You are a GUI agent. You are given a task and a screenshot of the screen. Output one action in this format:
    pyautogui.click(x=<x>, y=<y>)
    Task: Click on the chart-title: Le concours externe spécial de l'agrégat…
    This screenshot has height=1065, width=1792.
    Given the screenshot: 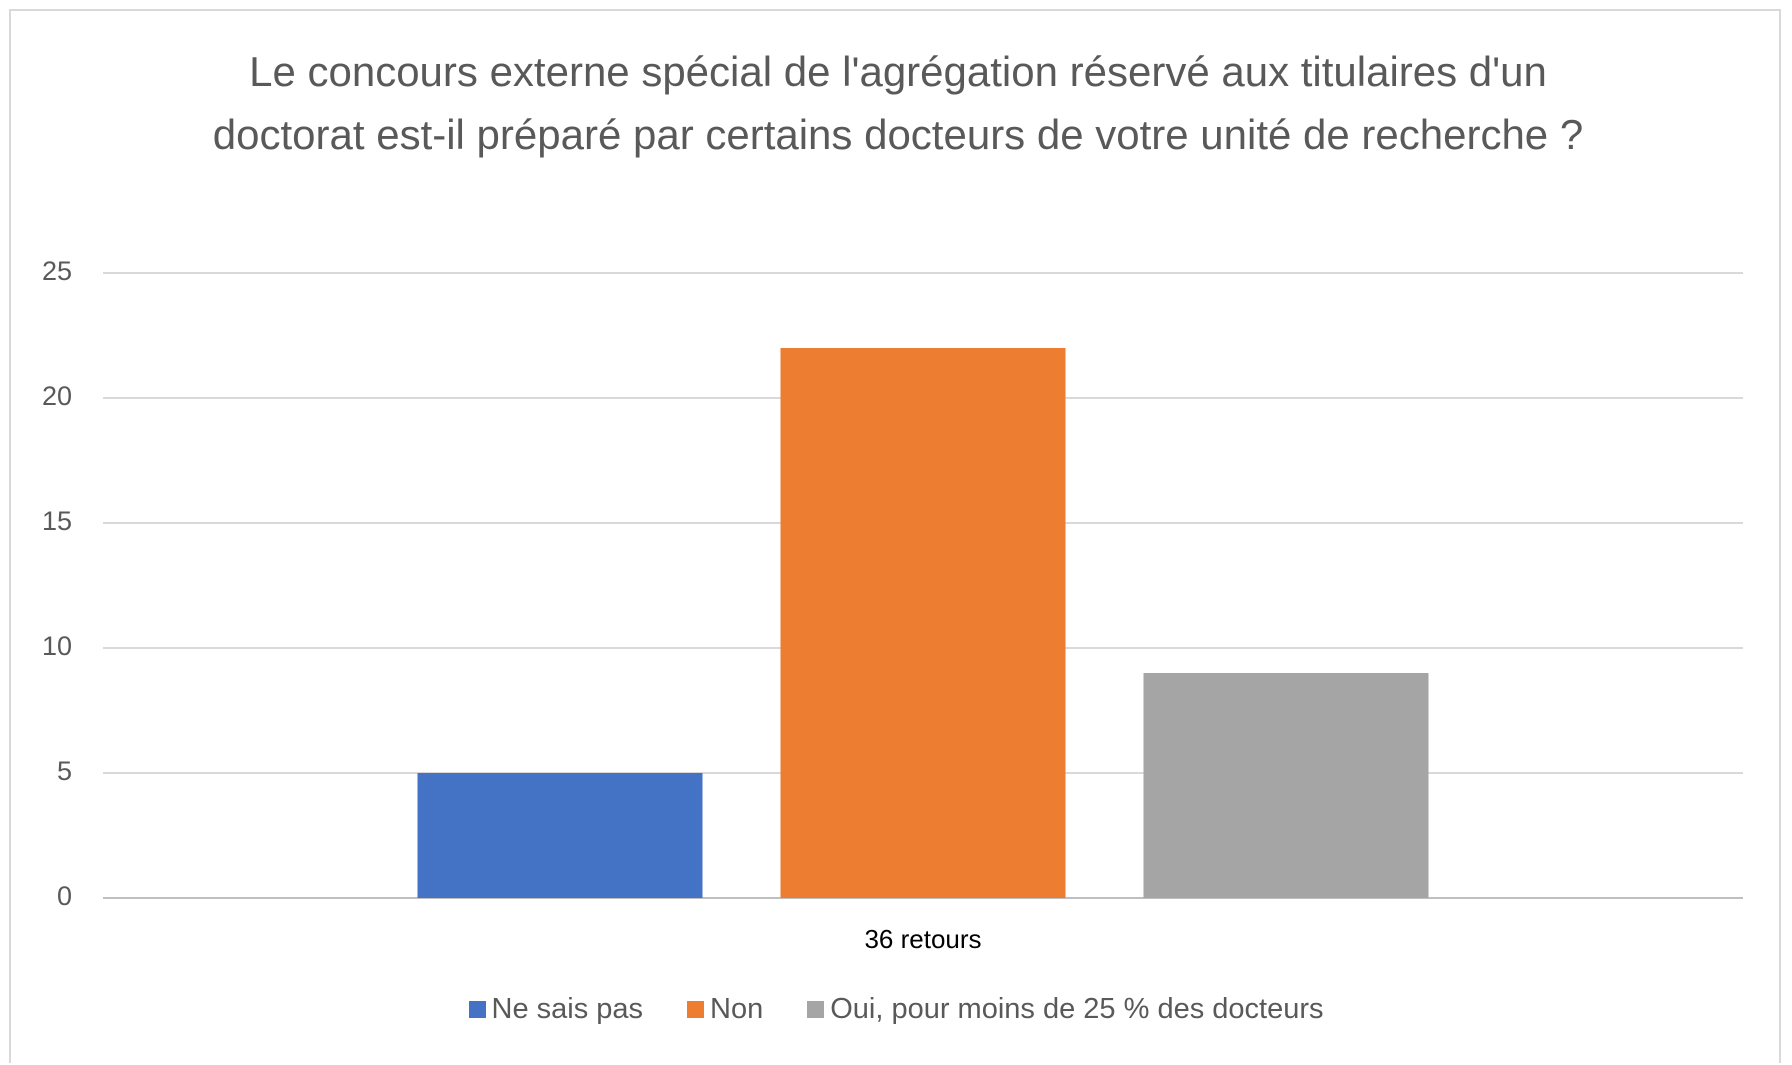 What is the action you would take?
    pyautogui.click(x=898, y=103)
    